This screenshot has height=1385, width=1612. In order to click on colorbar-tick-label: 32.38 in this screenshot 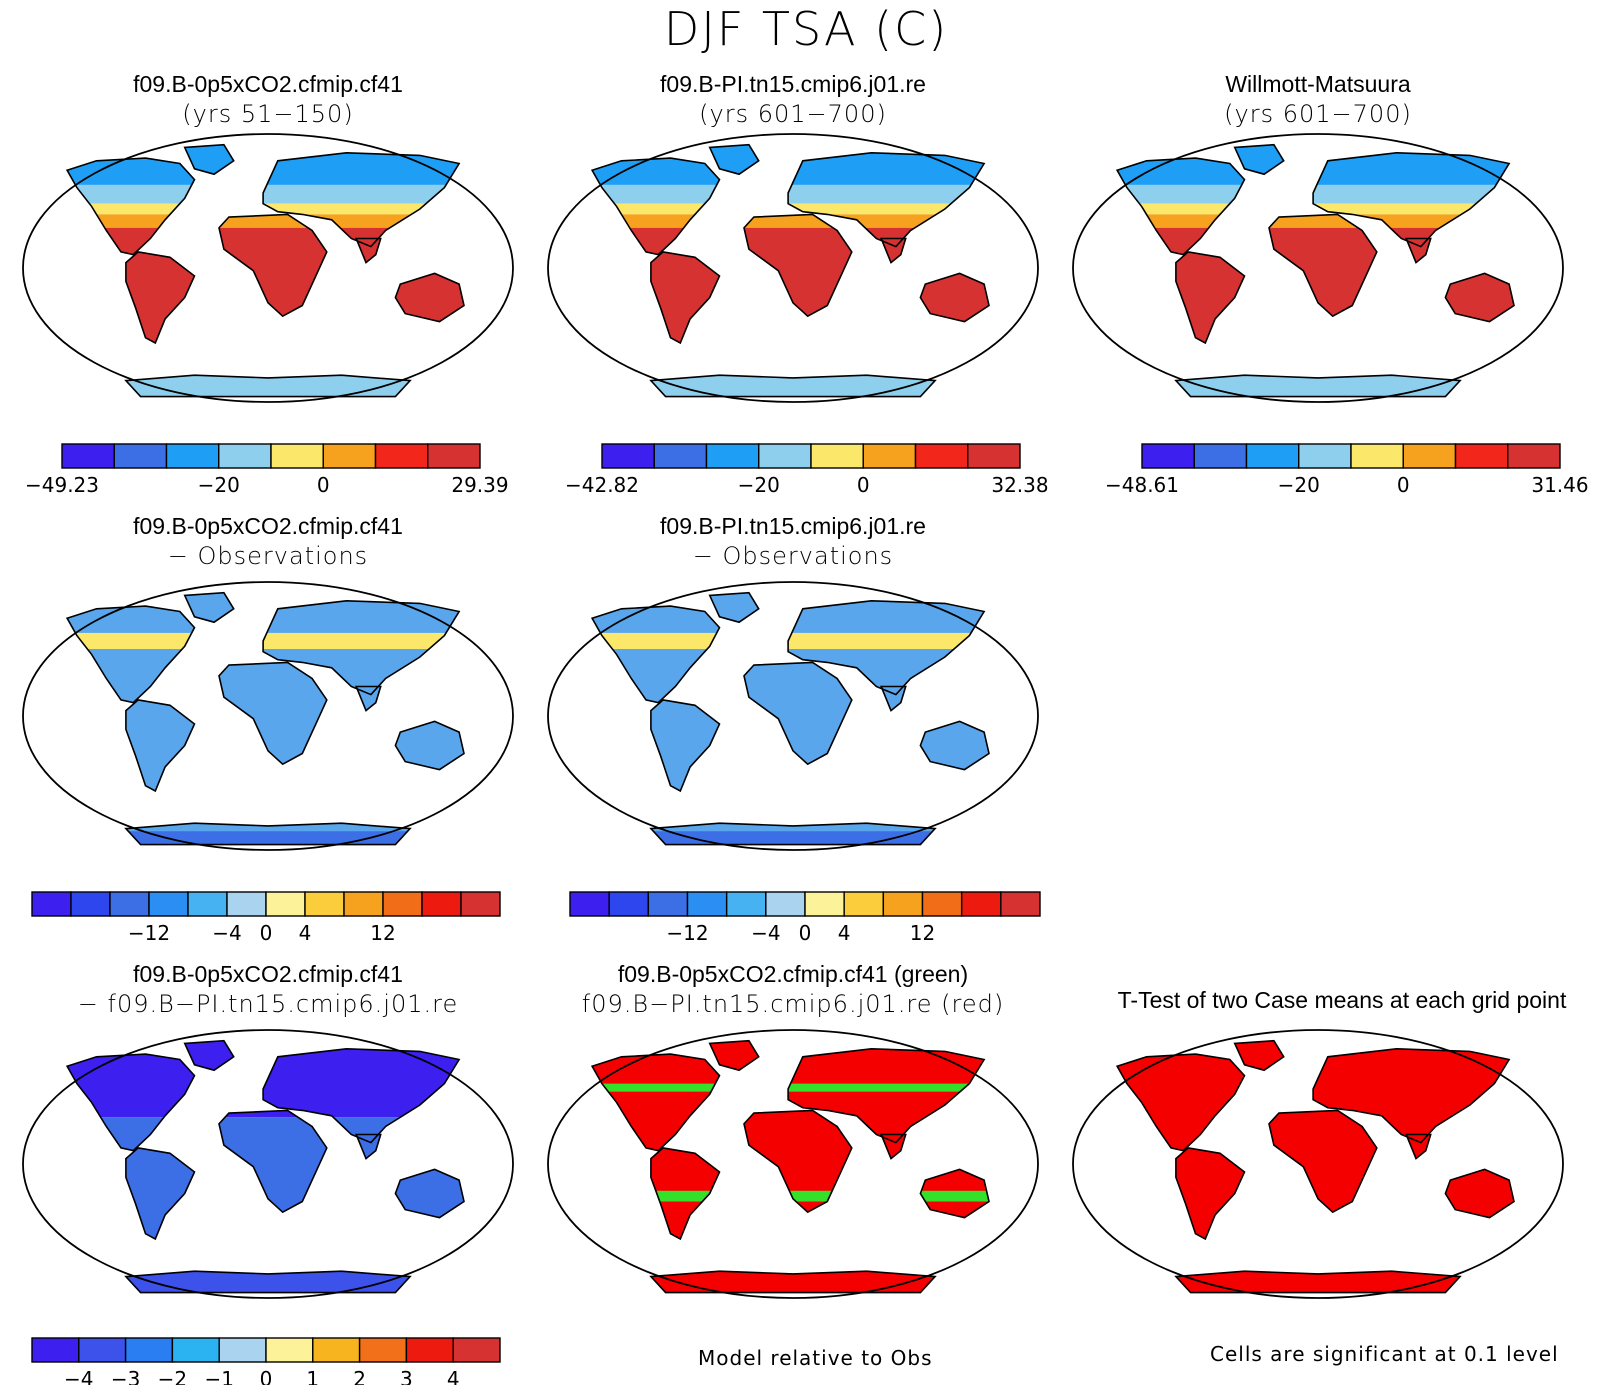, I will do `click(1019, 485)`.